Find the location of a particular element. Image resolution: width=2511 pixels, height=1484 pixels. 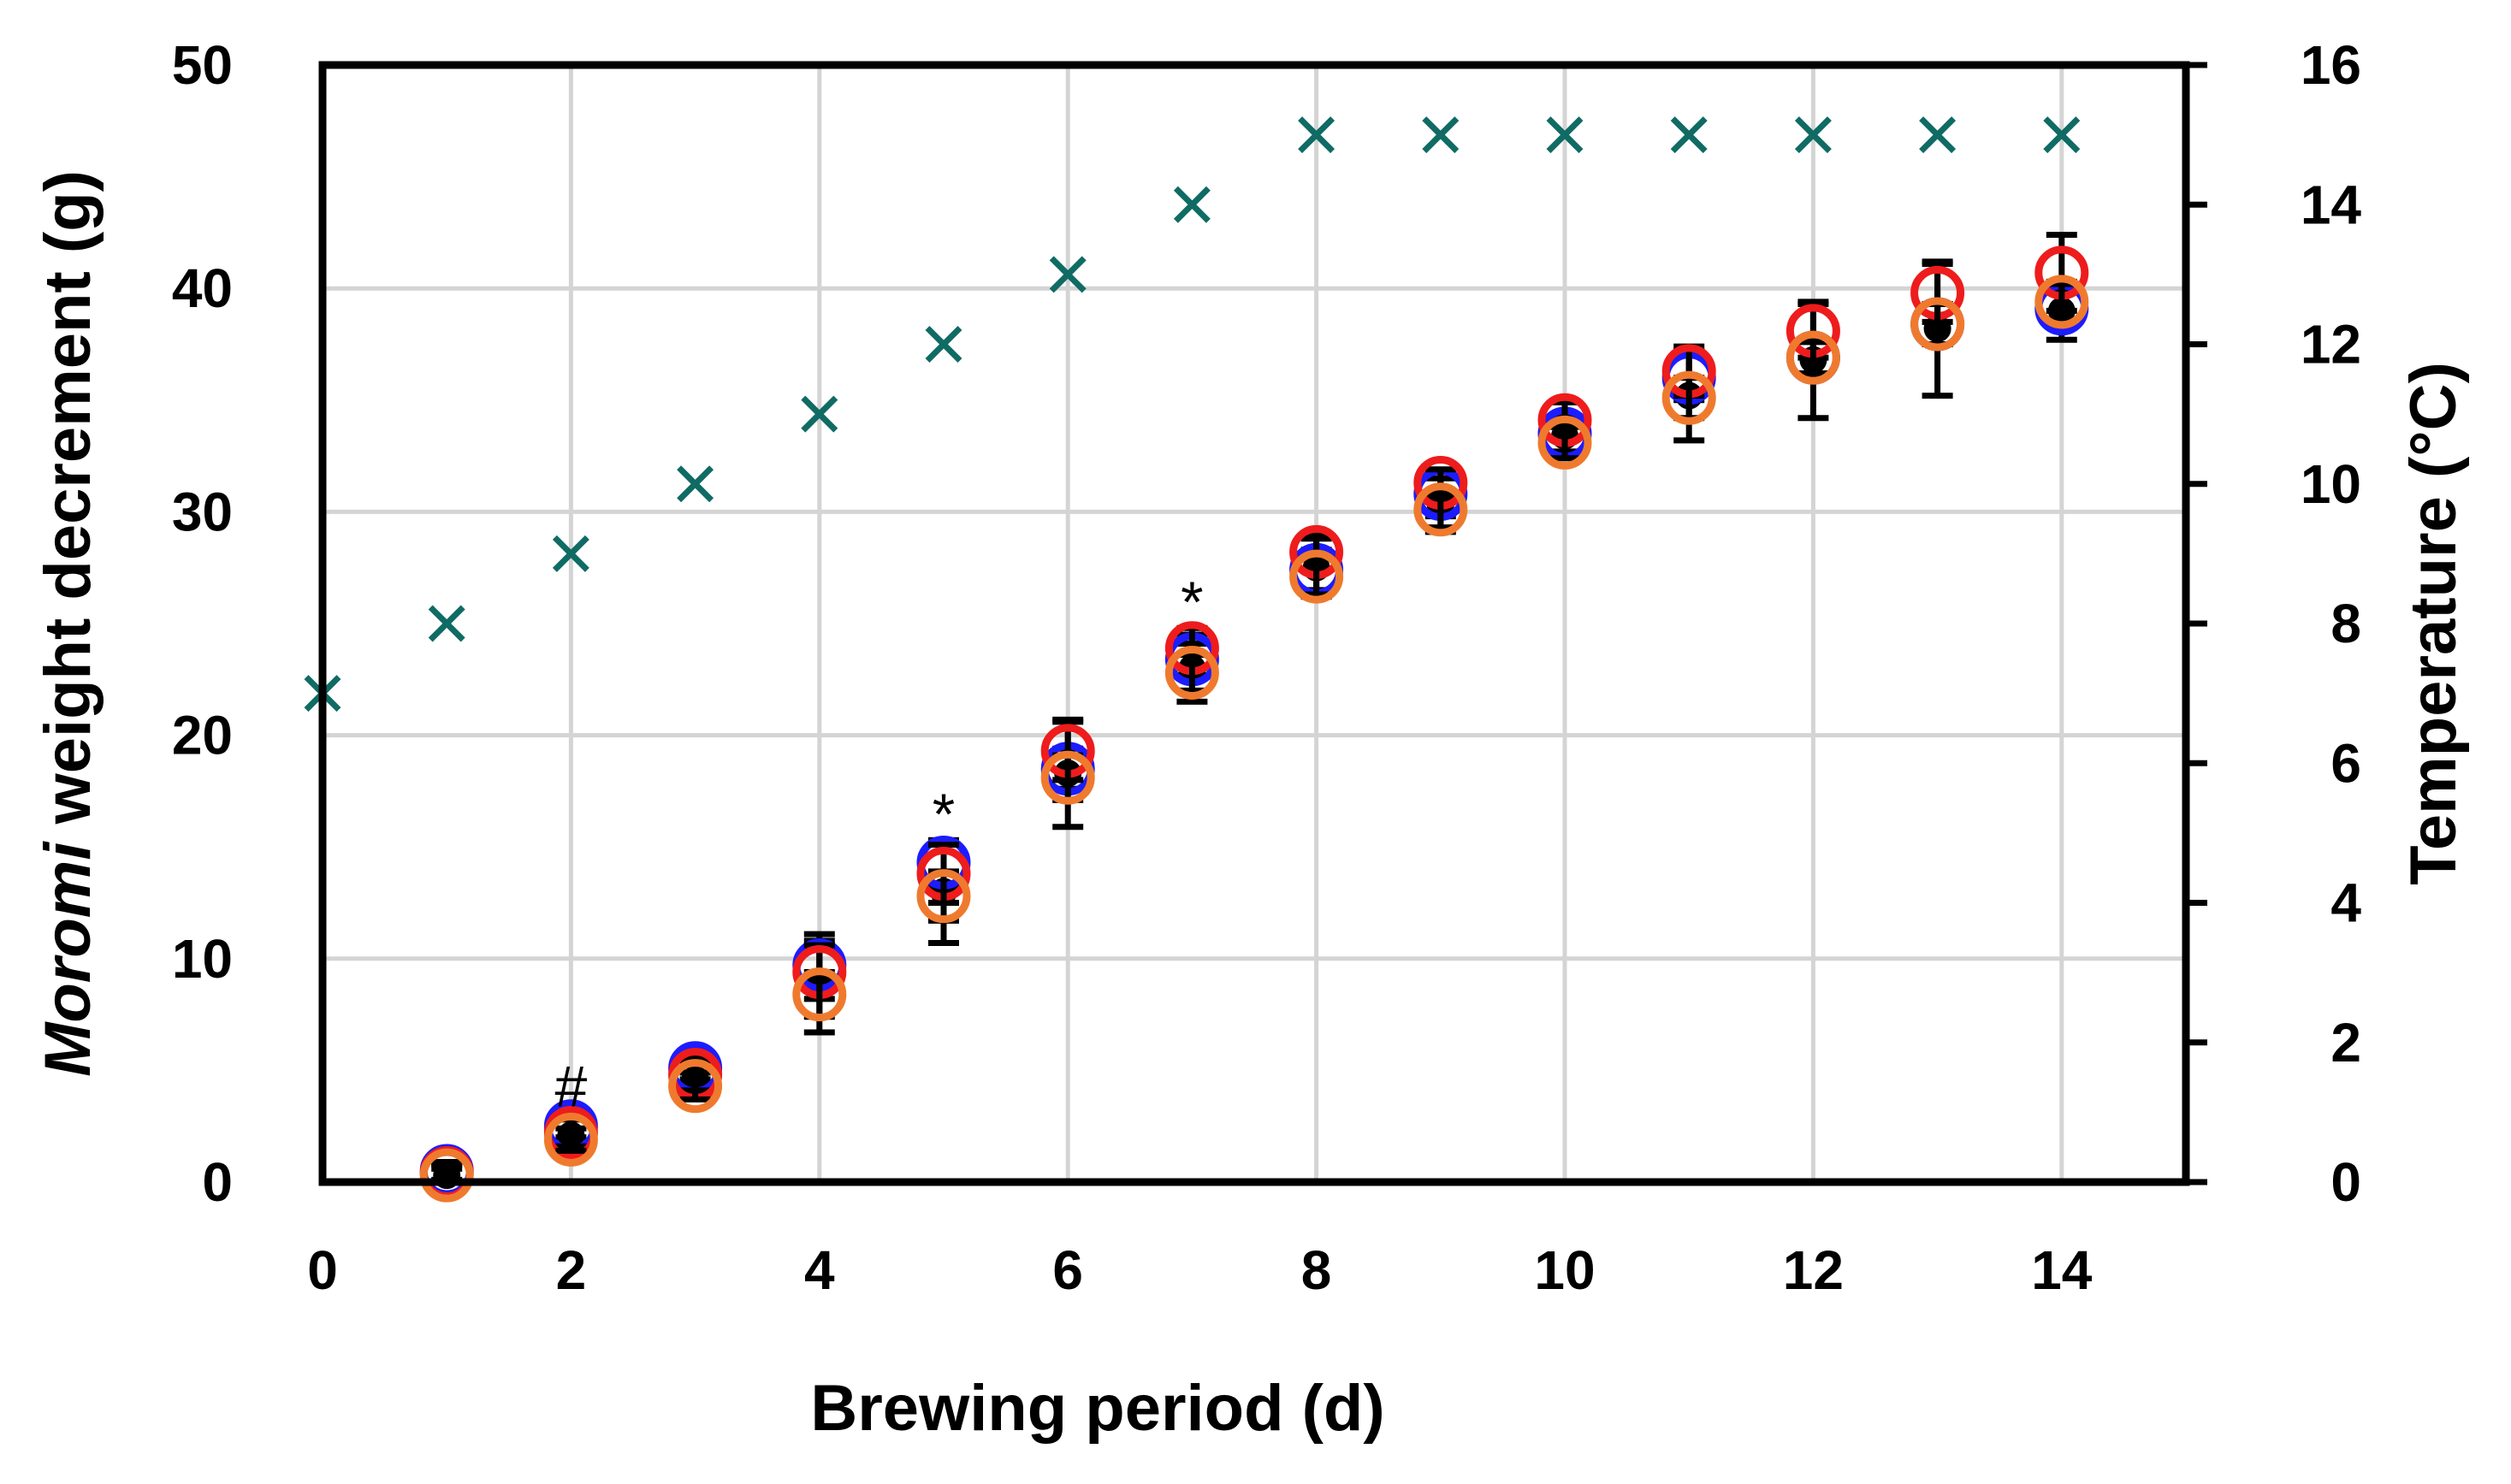

y-tick-label: 40 is located at coordinates (202, 288).